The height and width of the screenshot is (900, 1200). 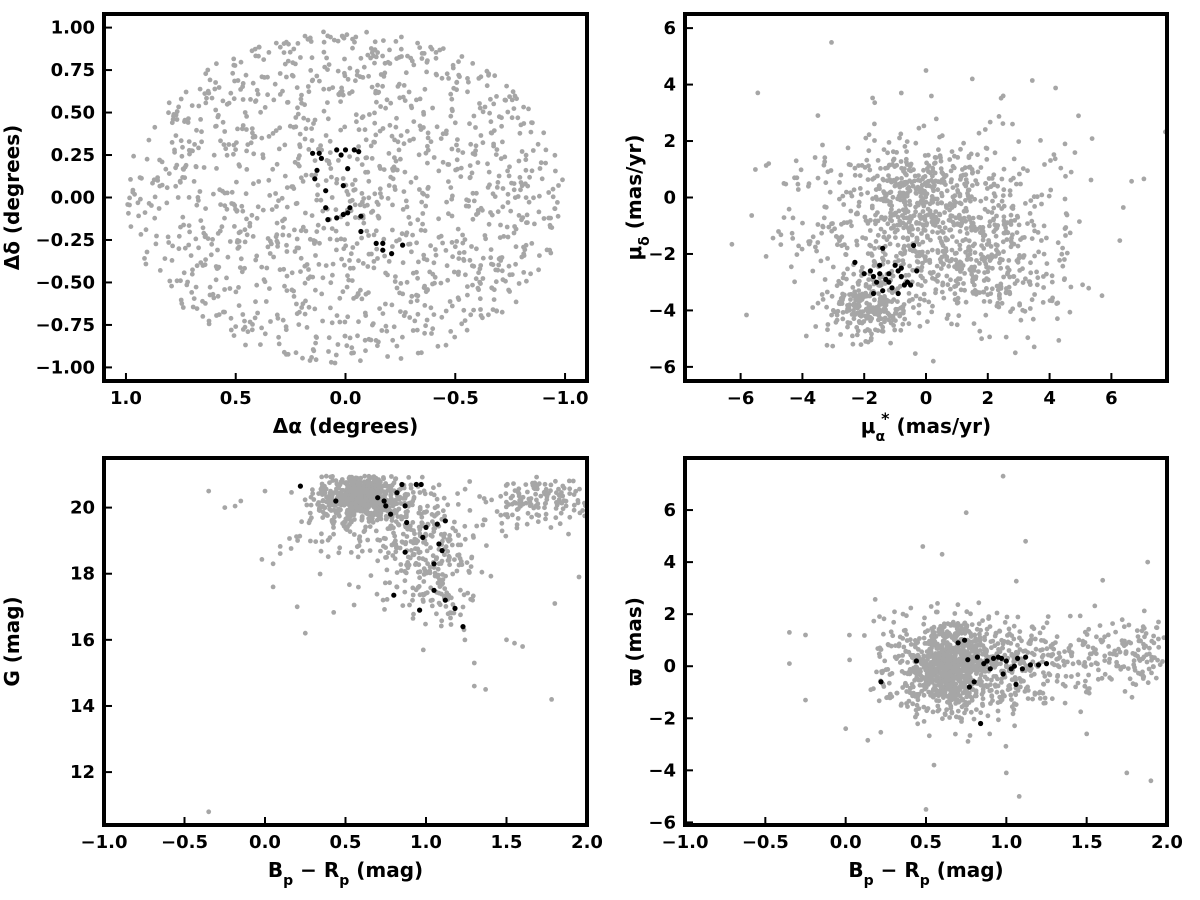 I want to click on x-tick-label: 2, so click(x=988, y=398).